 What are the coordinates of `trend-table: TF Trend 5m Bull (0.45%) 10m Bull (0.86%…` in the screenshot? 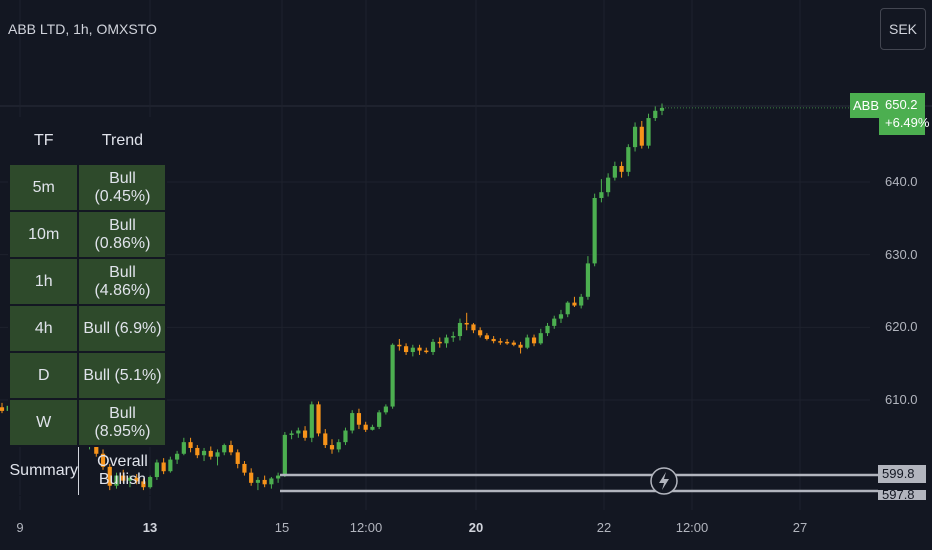 It's located at (87, 306).